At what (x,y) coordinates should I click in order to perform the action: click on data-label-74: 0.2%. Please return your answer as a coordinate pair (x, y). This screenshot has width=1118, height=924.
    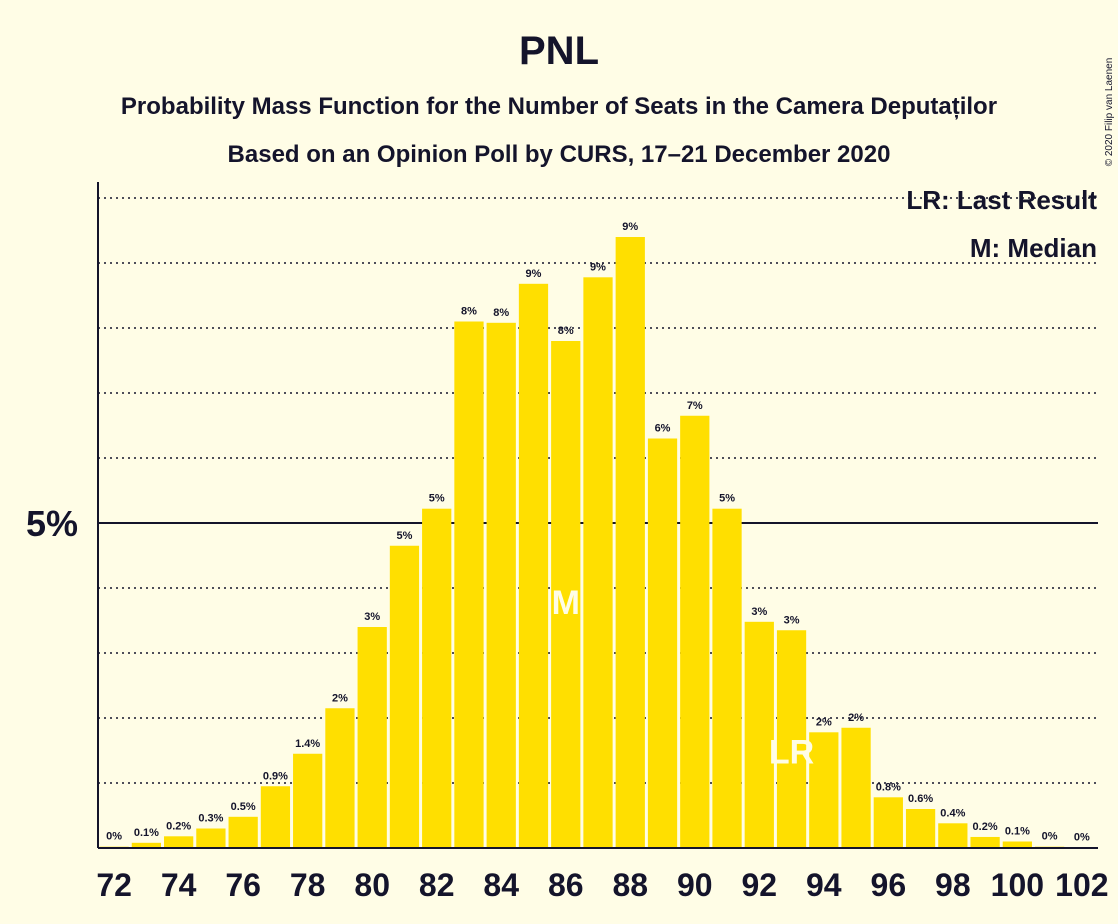
    Looking at the image, I should click on (178, 826).